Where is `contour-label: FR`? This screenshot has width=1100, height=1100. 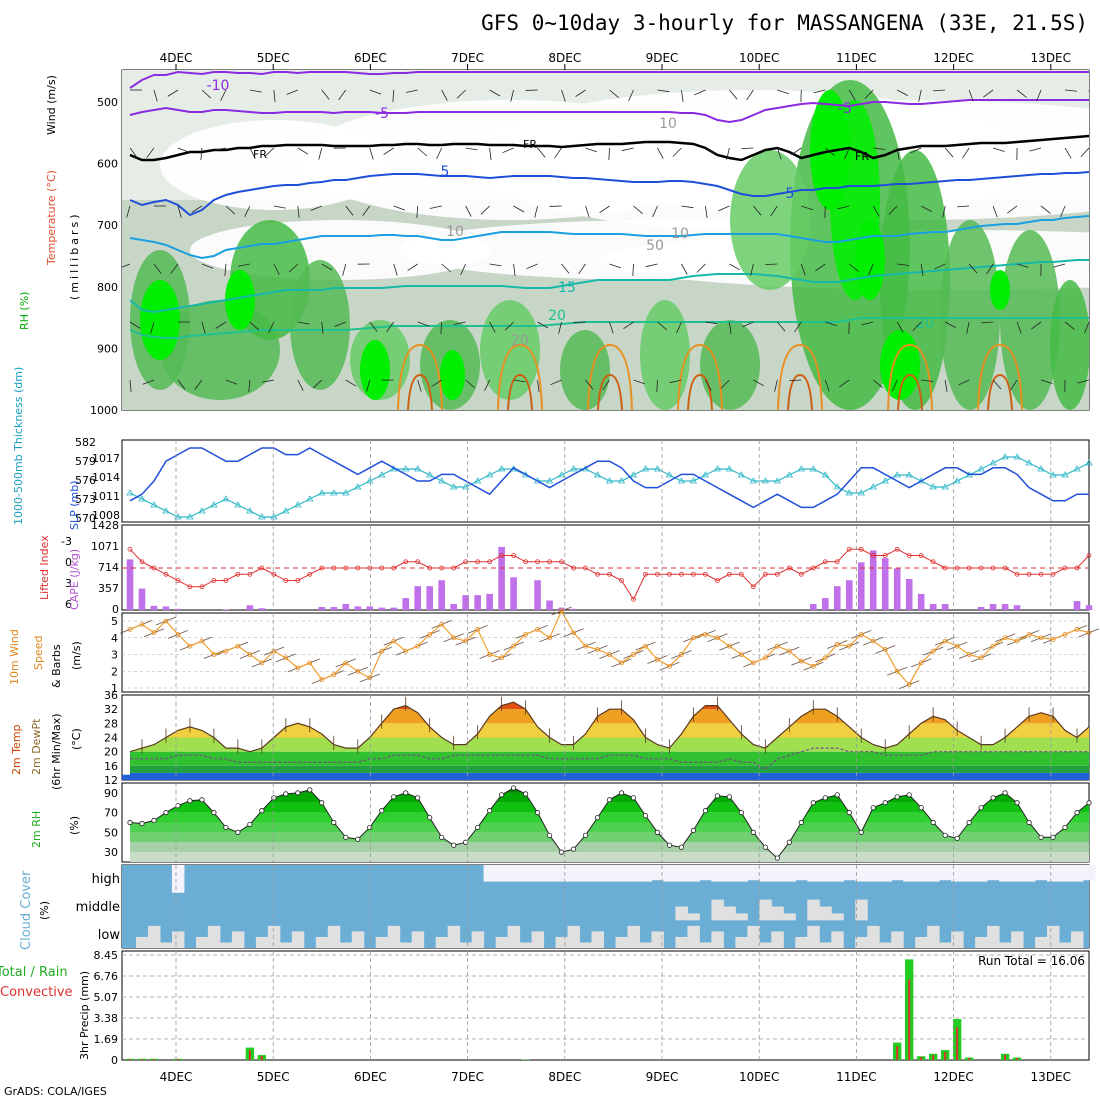
contour-label: FR is located at coordinates (260, 154).